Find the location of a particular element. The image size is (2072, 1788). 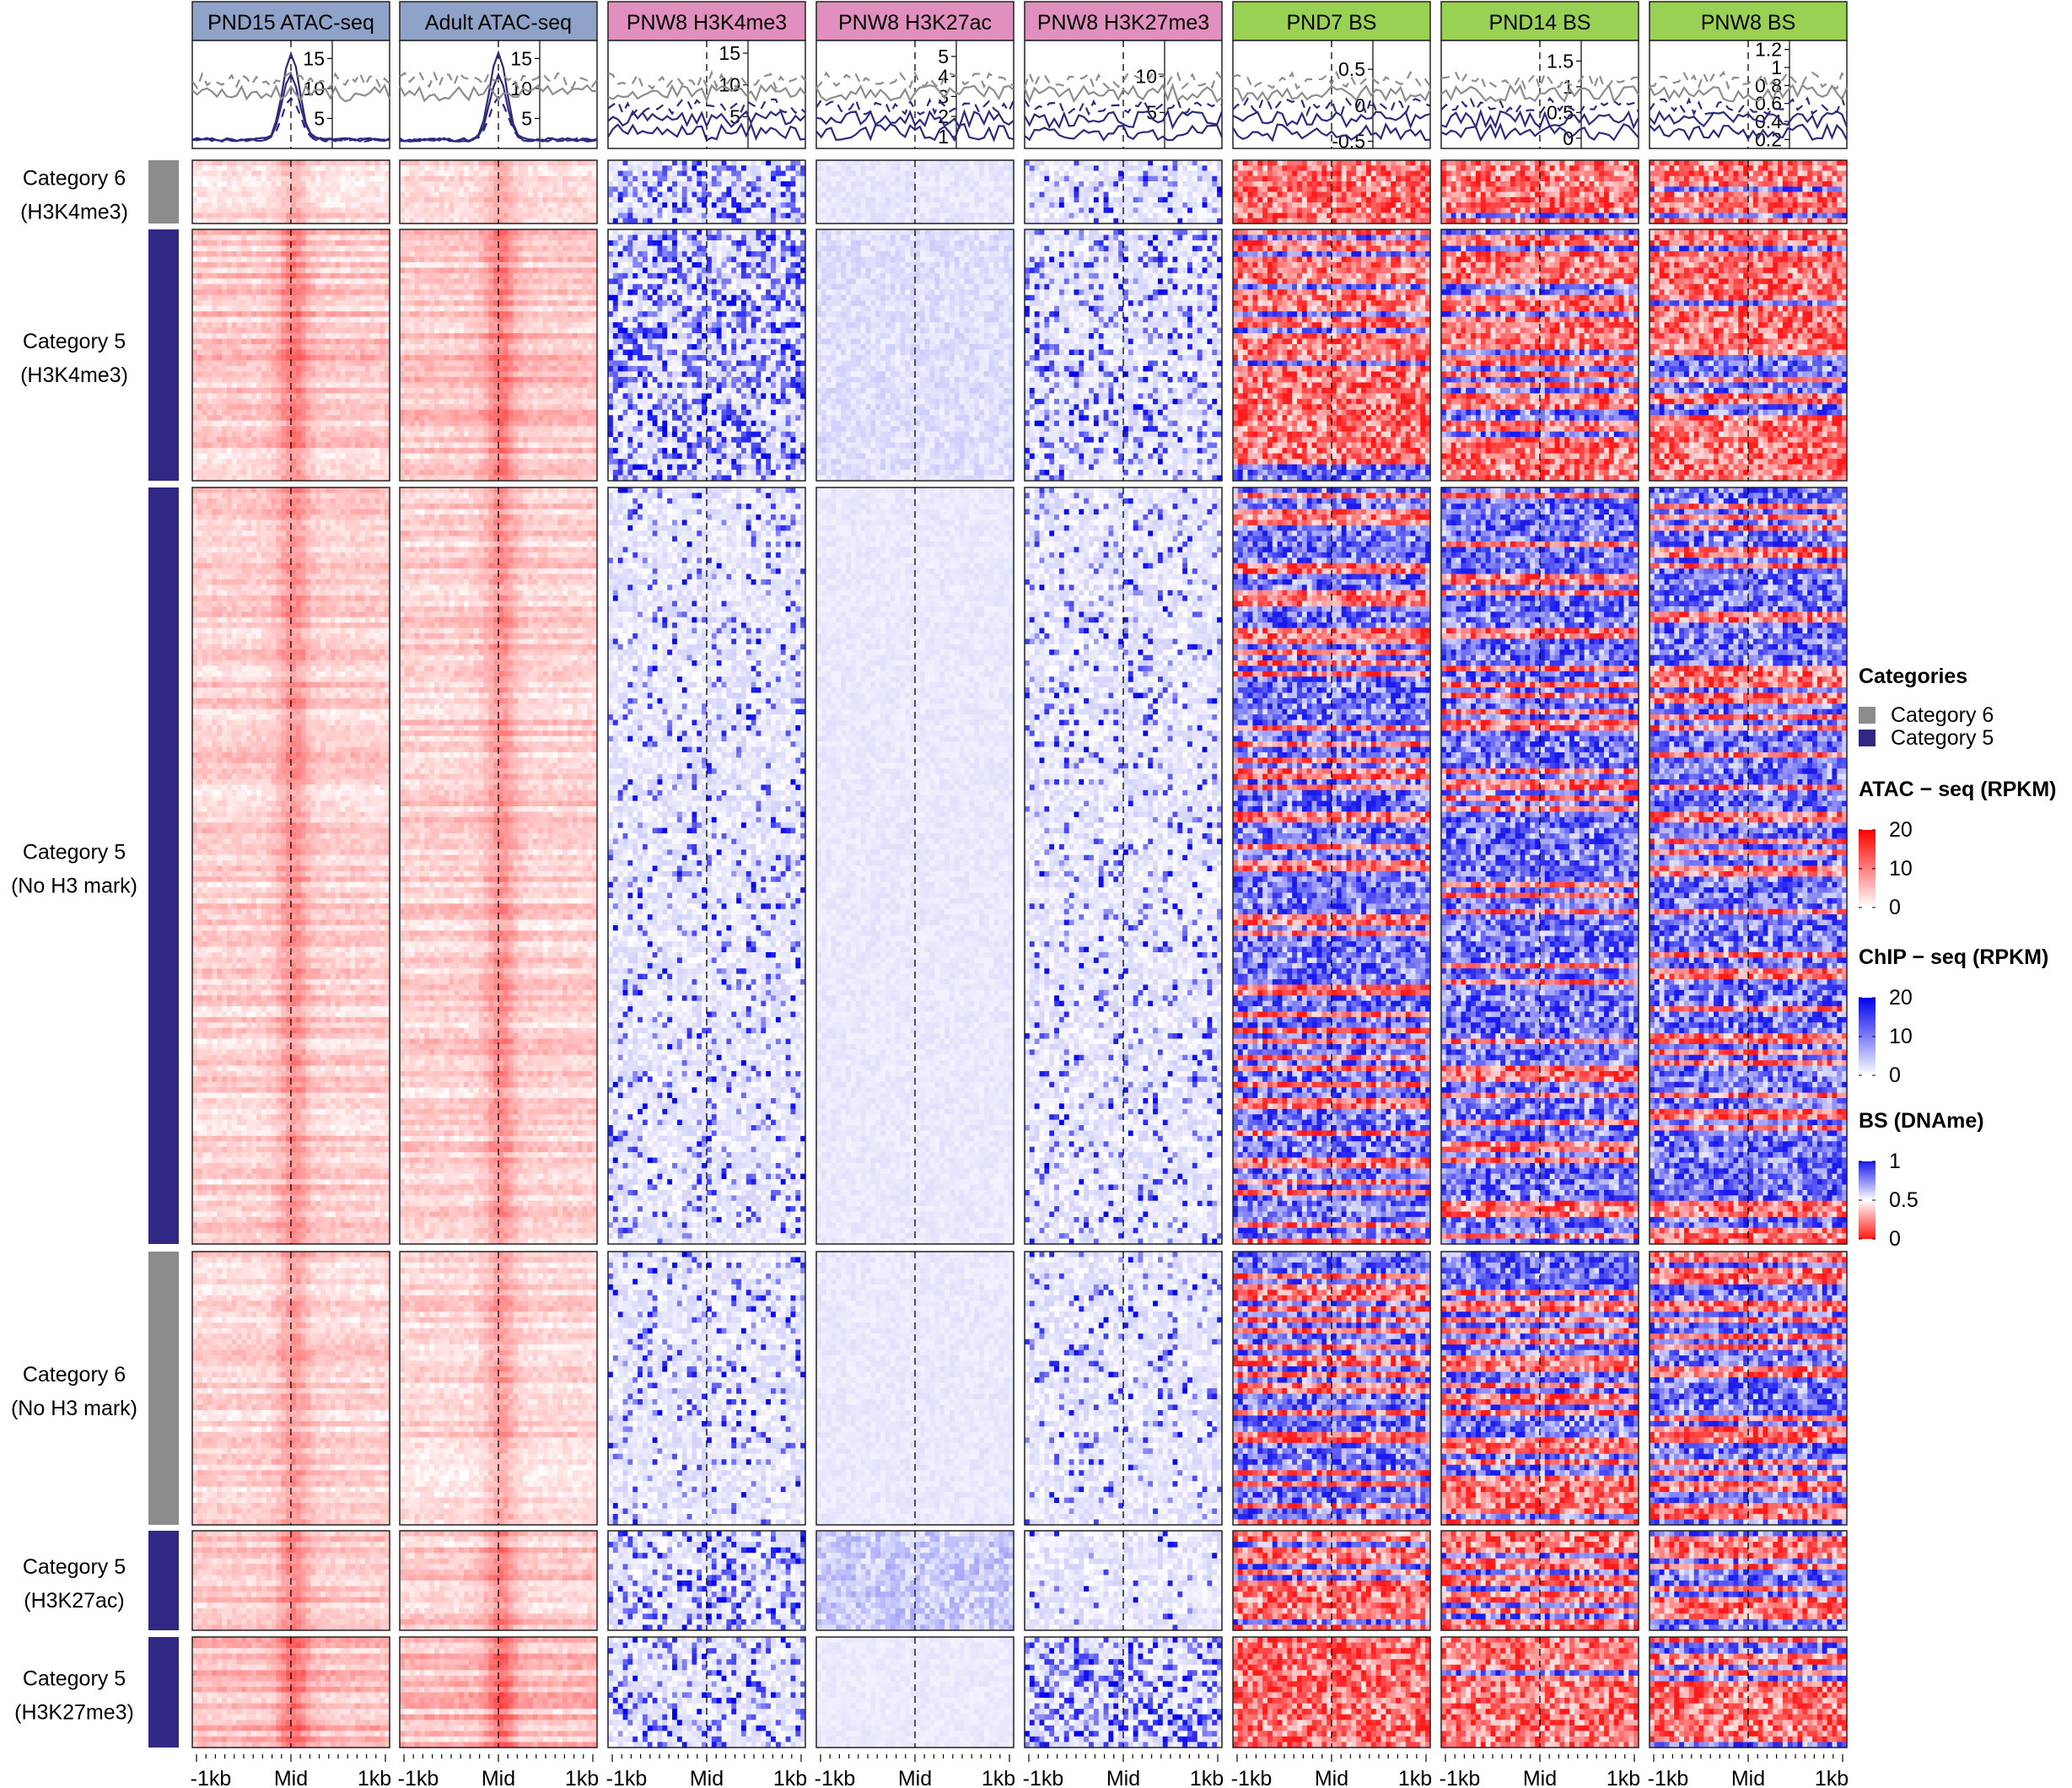

profile-tick-label: 15 is located at coordinates (521, 58).